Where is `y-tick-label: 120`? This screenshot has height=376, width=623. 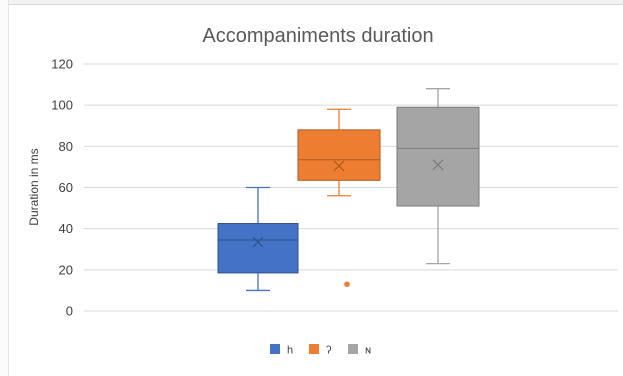
y-tick-label: 120 is located at coordinates (62, 64).